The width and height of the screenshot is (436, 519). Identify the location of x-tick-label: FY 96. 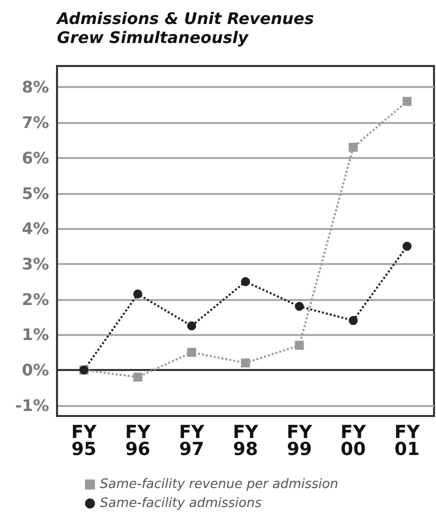
(138, 441).